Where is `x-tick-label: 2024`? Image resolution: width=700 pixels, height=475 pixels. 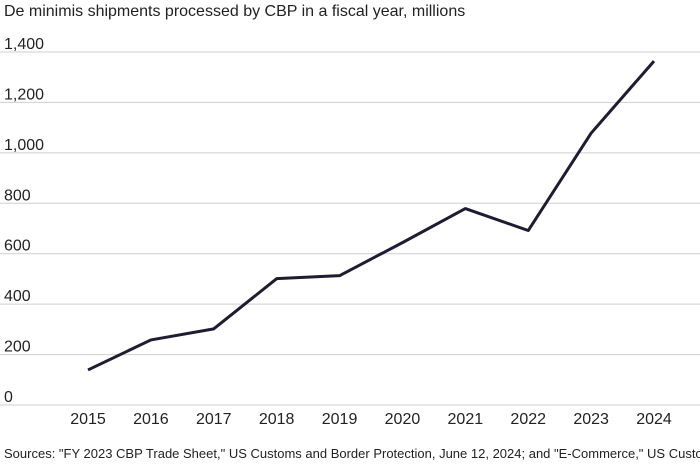 x-tick-label: 2024 is located at coordinates (654, 419).